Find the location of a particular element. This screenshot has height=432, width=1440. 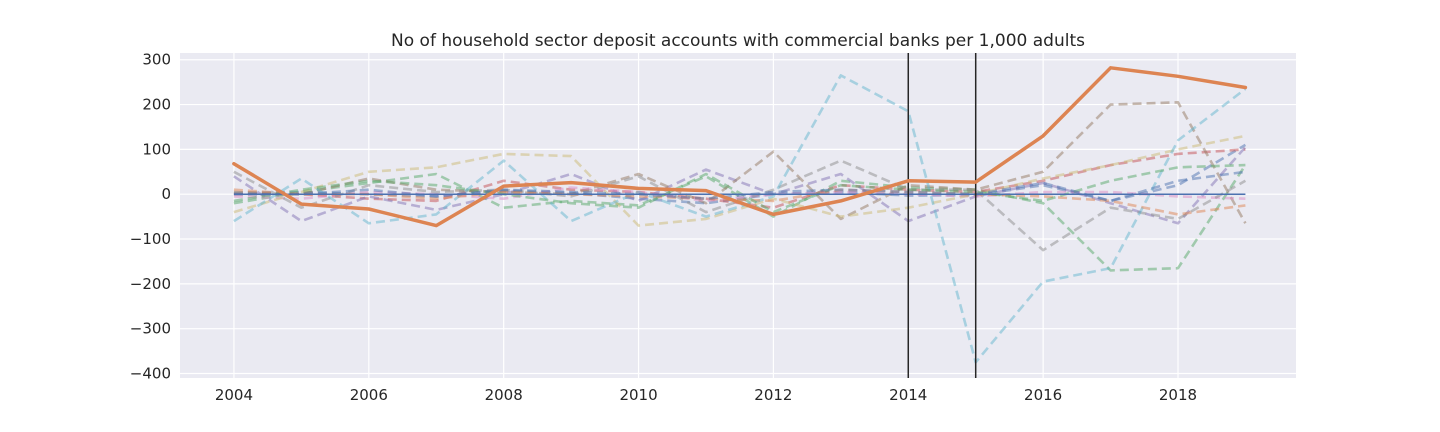

y-tick-label: 200 is located at coordinates (156, 105).